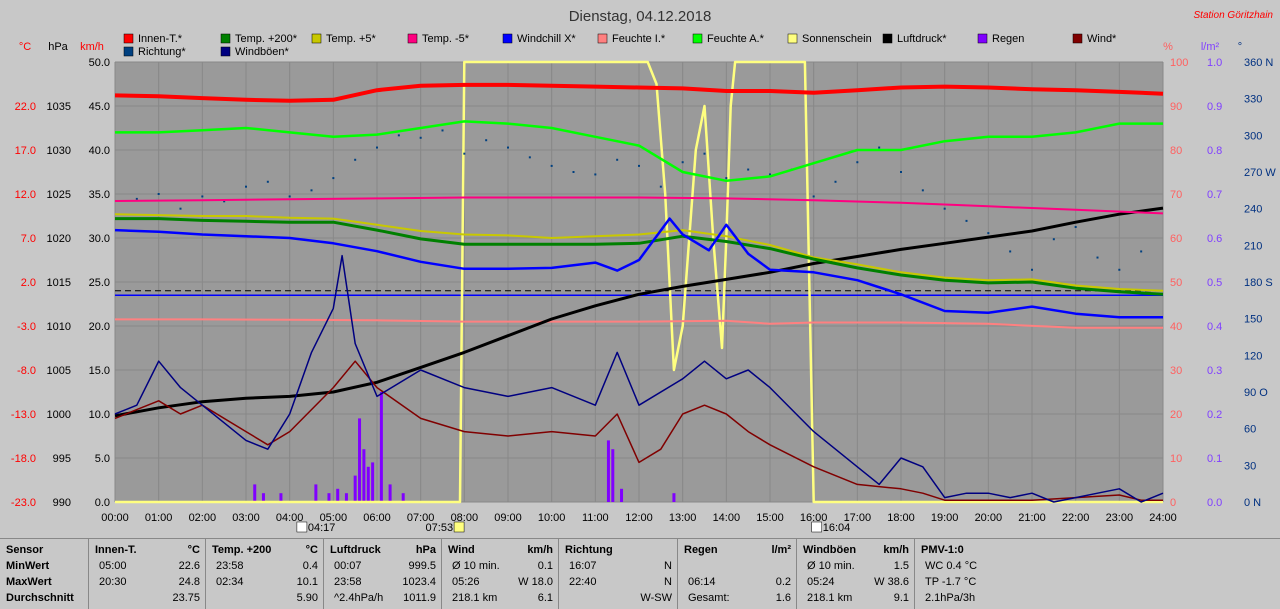  I want to click on stats-cell-value: 24.8, so click(189, 582).